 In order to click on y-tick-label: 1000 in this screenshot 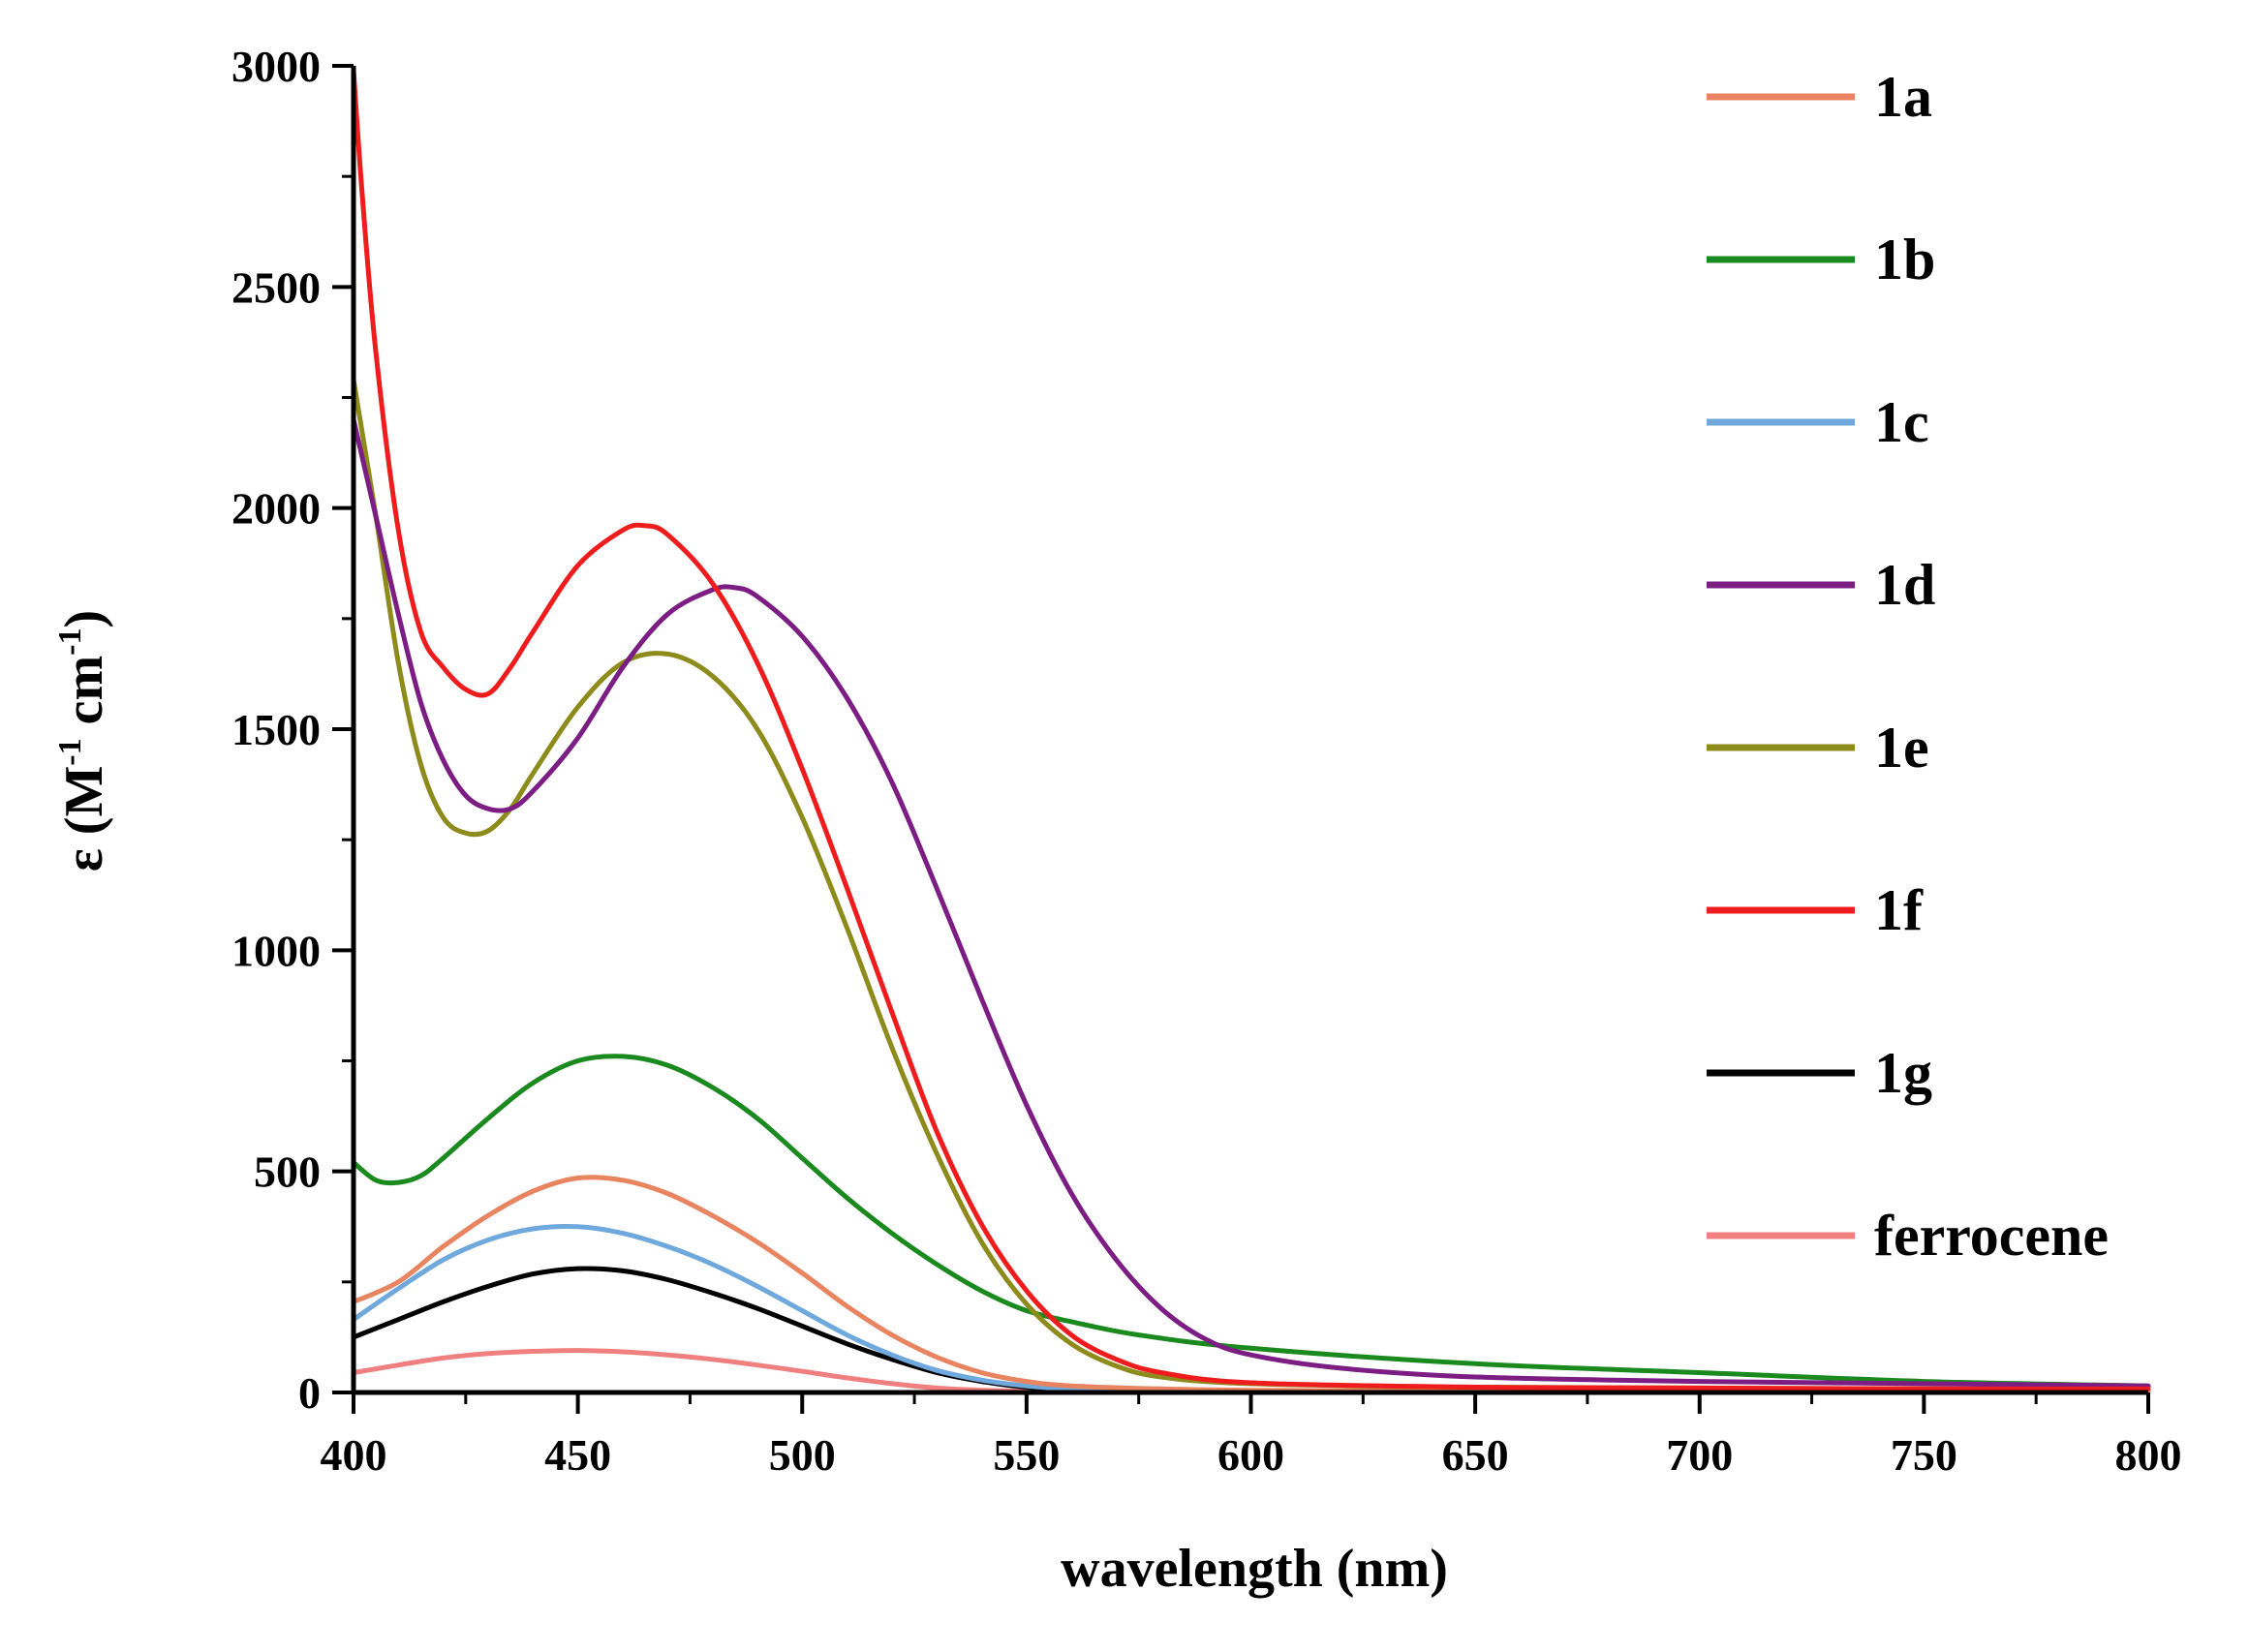, I will do `click(276, 950)`.